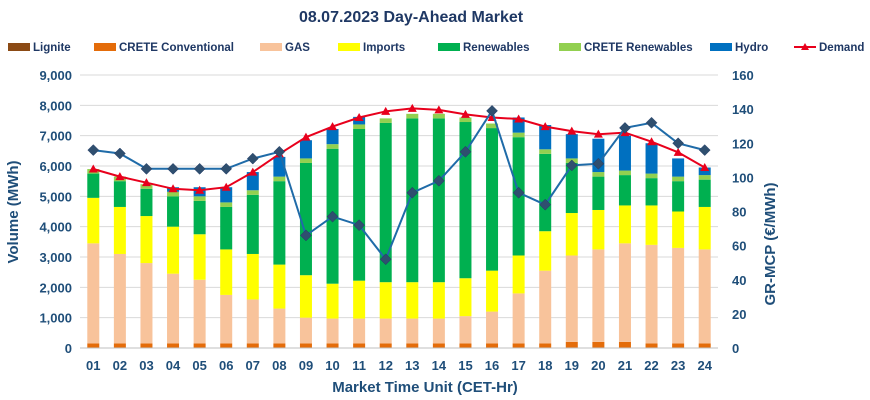 This screenshot has width=870, height=400. Describe the element at coordinates (751, 48) in the screenshot. I see `legend-label: Hydro` at that location.